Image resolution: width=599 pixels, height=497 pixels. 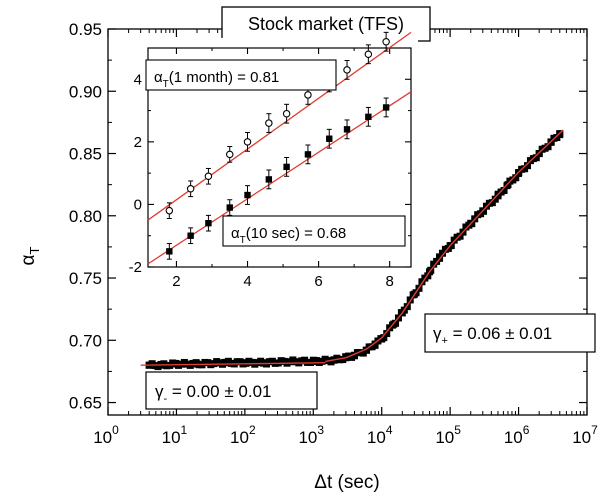 I want to click on x-tick-label: 10⁶, so click(x=517, y=435).